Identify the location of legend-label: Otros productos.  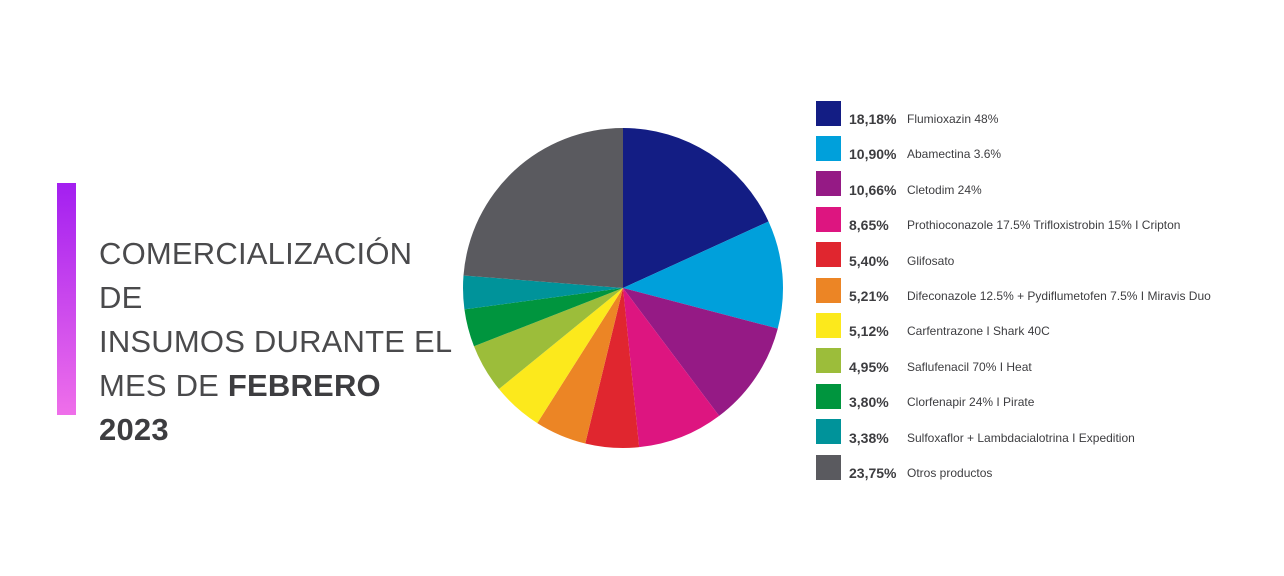
(950, 473).